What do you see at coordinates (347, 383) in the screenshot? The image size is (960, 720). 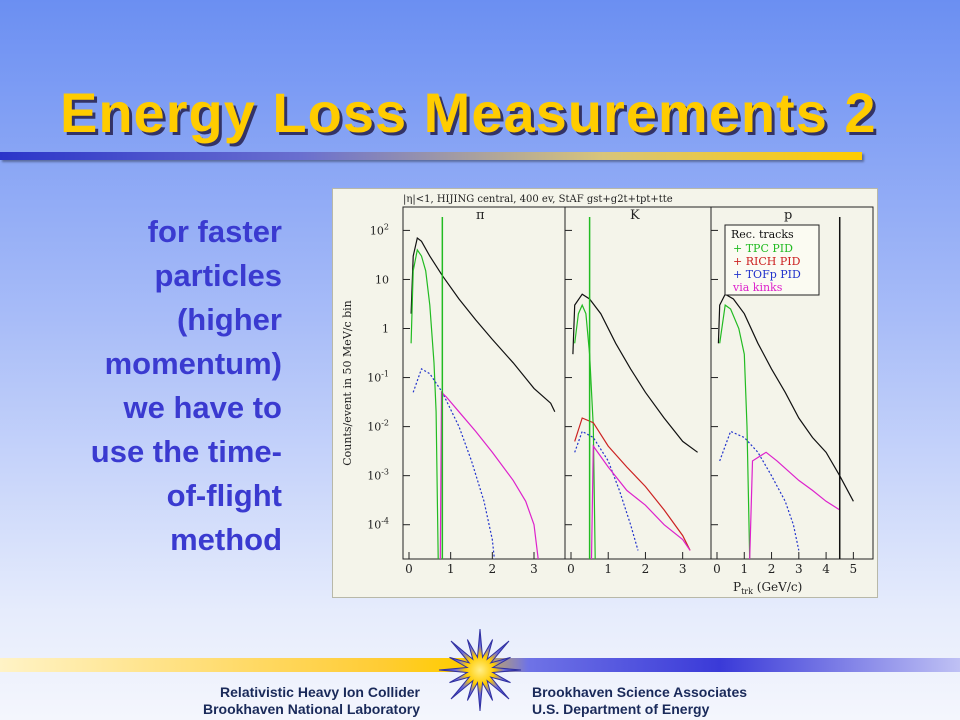 I see `y-axis-label: Counts/event in 50 MeV/c bin` at bounding box center [347, 383].